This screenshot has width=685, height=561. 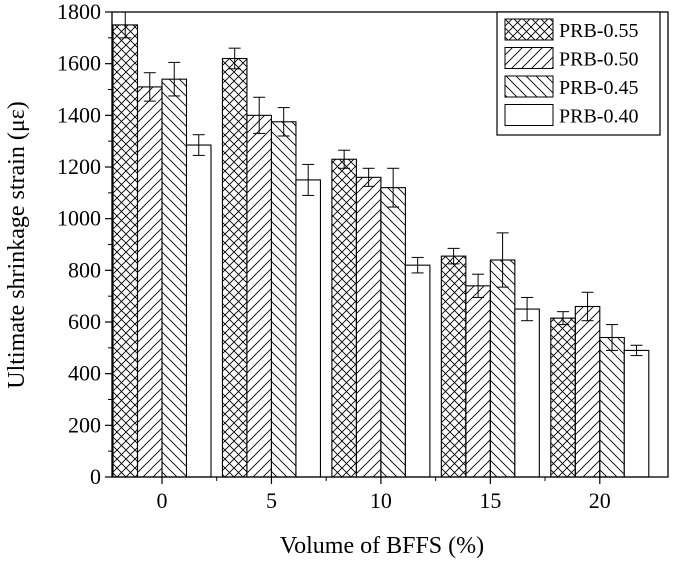 What do you see at coordinates (271, 500) in the screenshot?
I see `x-tick-label: 5` at bounding box center [271, 500].